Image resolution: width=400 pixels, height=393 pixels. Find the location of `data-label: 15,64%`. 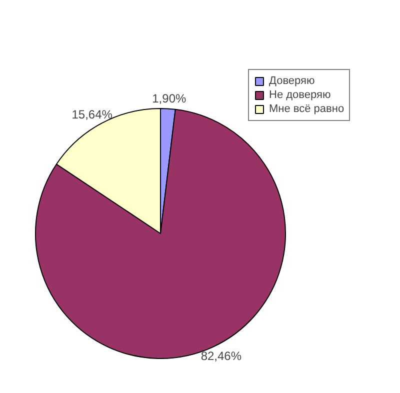

data-label: 15,64% is located at coordinates (92, 114).